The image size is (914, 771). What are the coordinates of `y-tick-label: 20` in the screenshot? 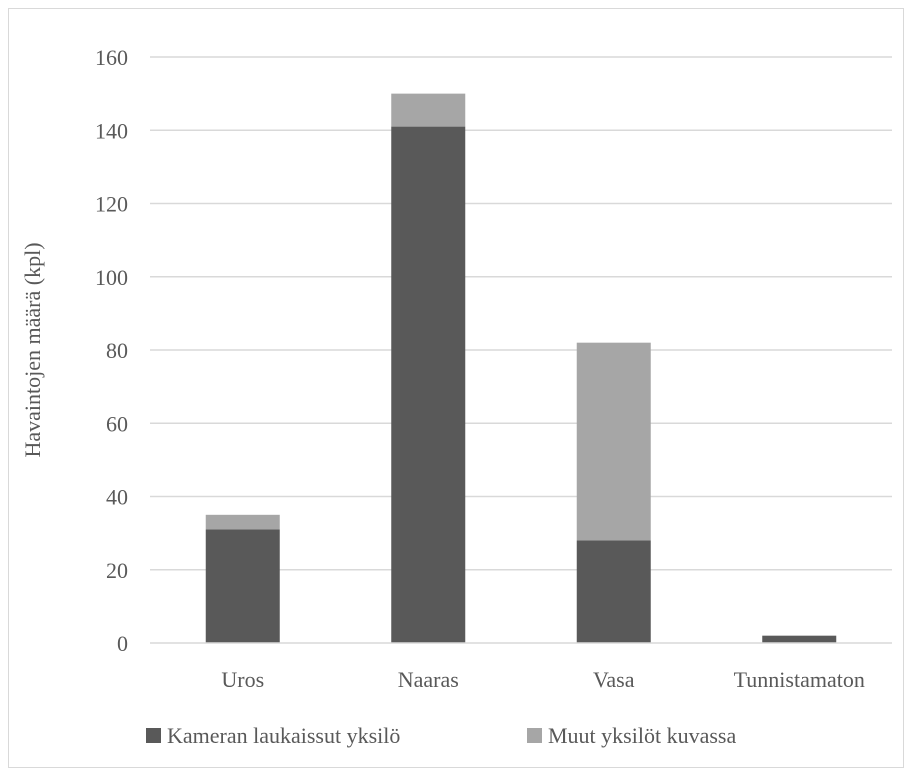 It's located at (117, 570).